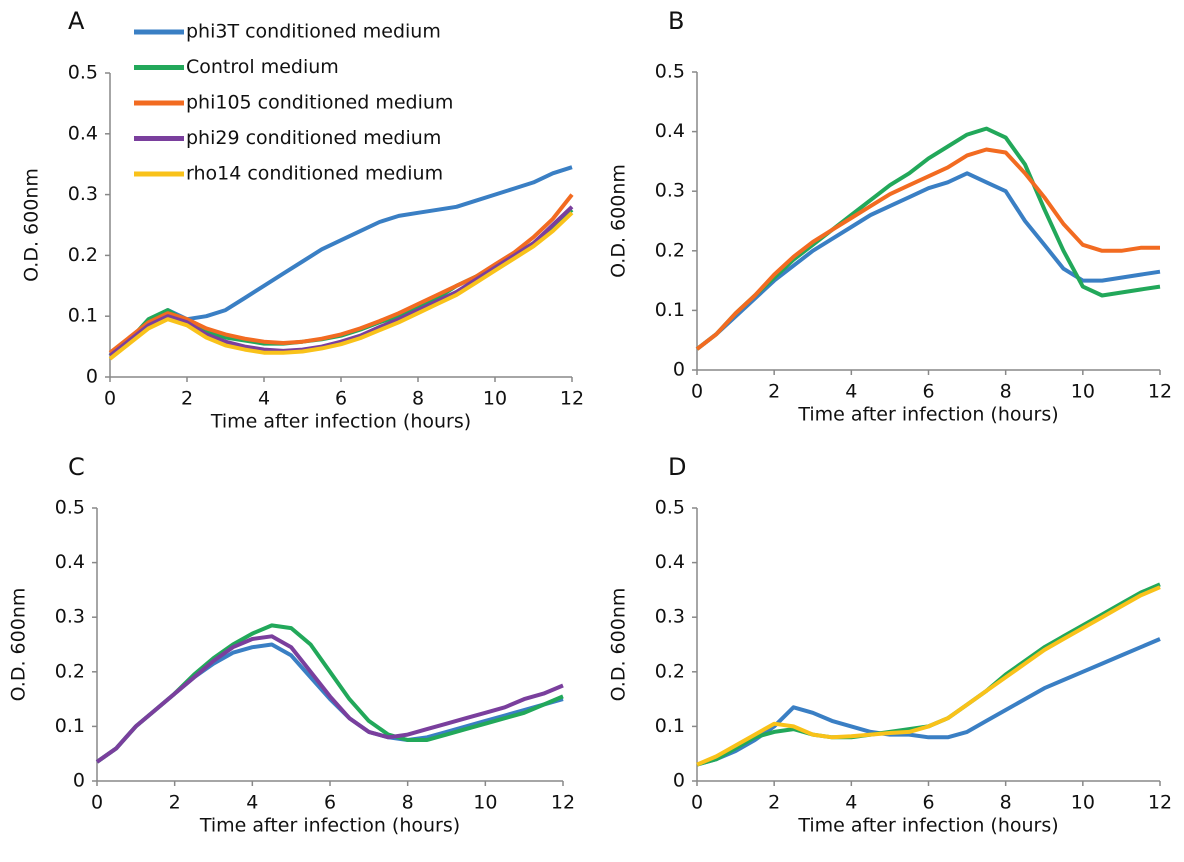  What do you see at coordinates (314, 174) in the screenshot?
I see `legend-label: rho14 conditioned medium` at bounding box center [314, 174].